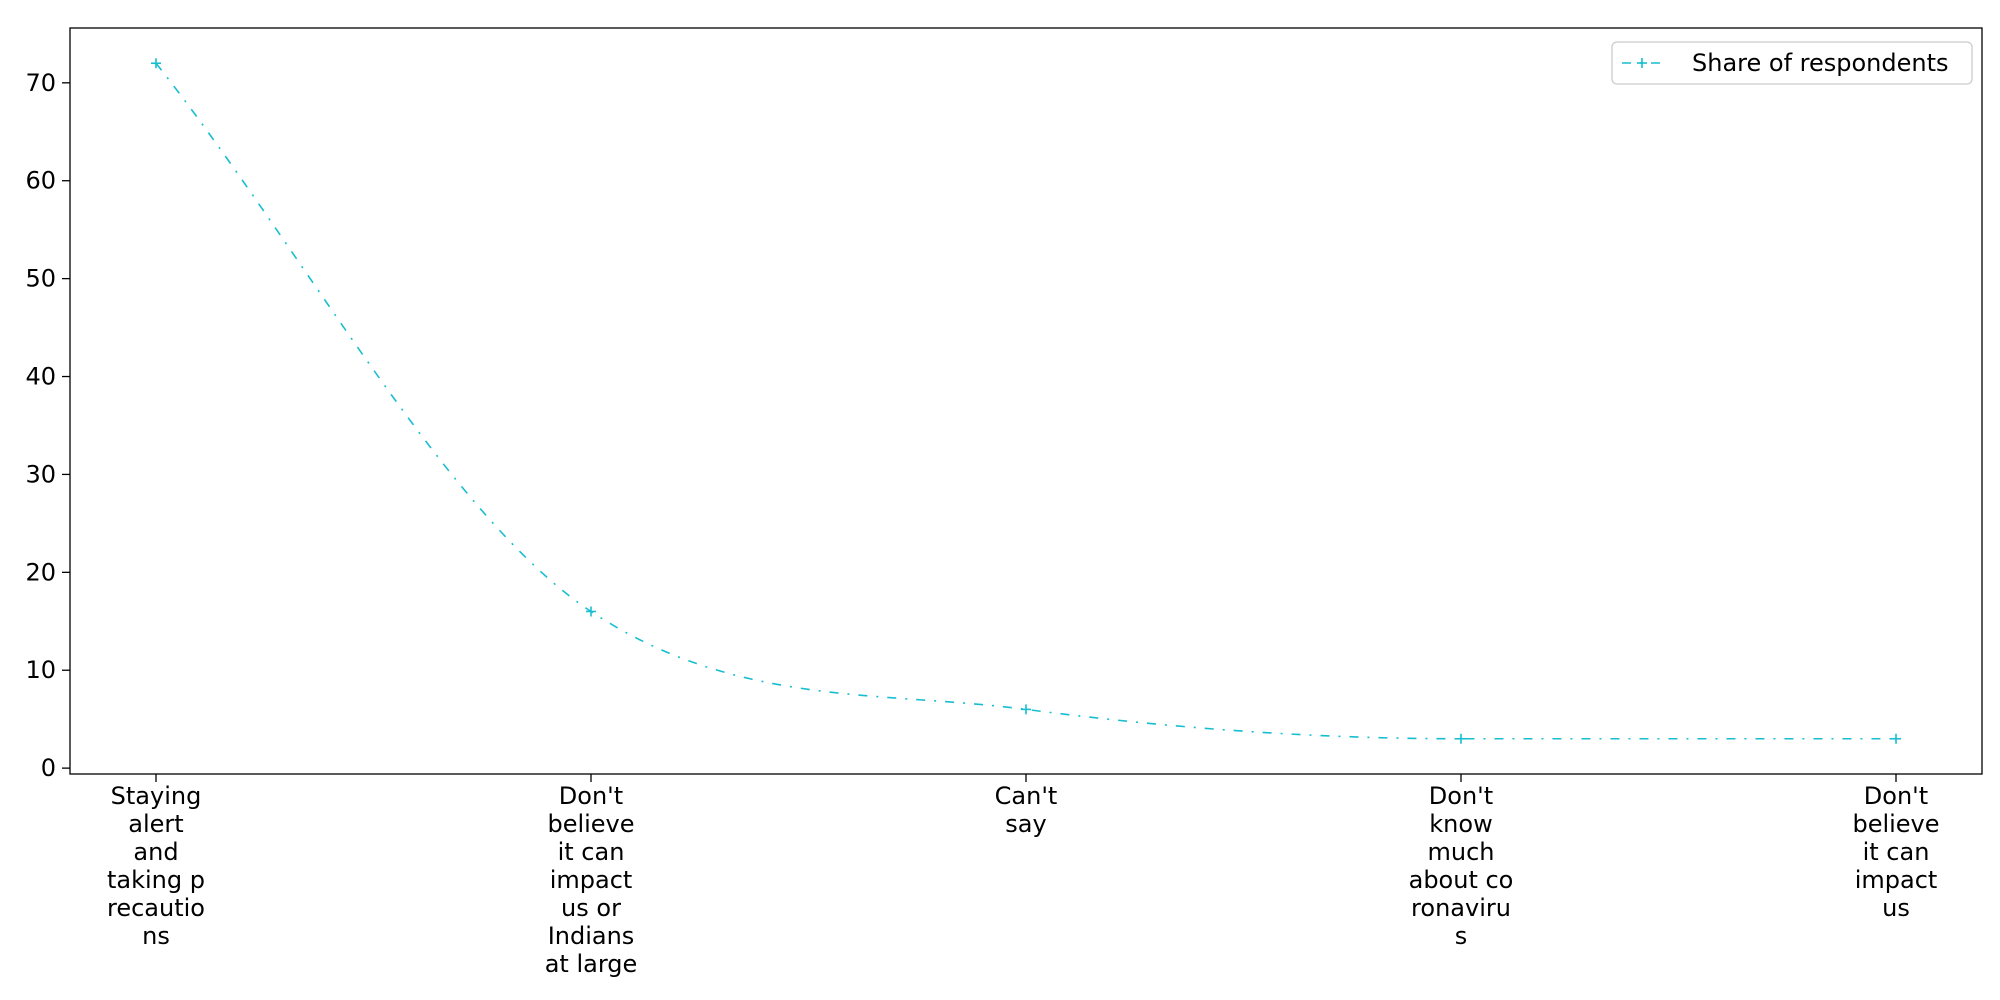 The image size is (2000, 1000). I want to click on y-tick-label: 0, so click(48, 768).